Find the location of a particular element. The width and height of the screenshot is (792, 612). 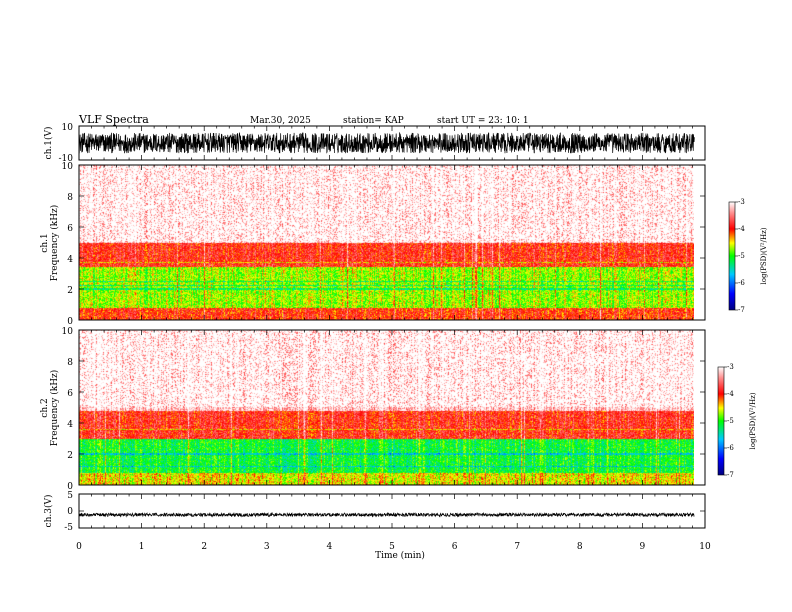

start-time-label: start UT = 23: 10: 1 is located at coordinates (483, 121).